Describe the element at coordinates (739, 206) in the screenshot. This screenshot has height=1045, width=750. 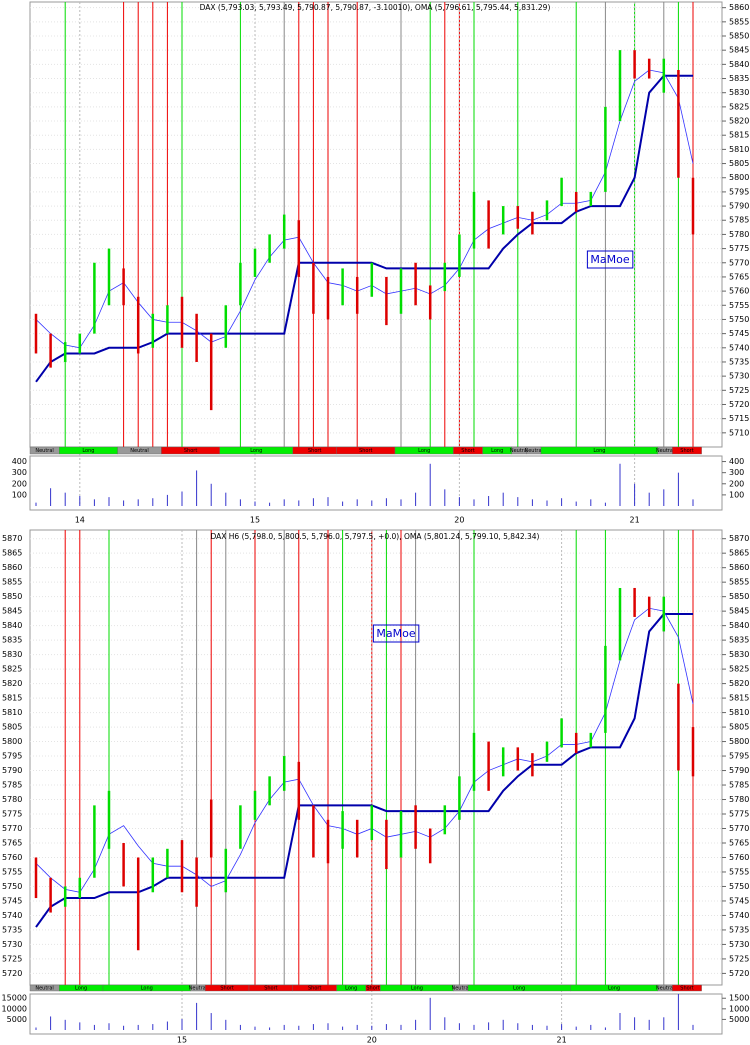
I see `y-tick-label: 5790` at that location.